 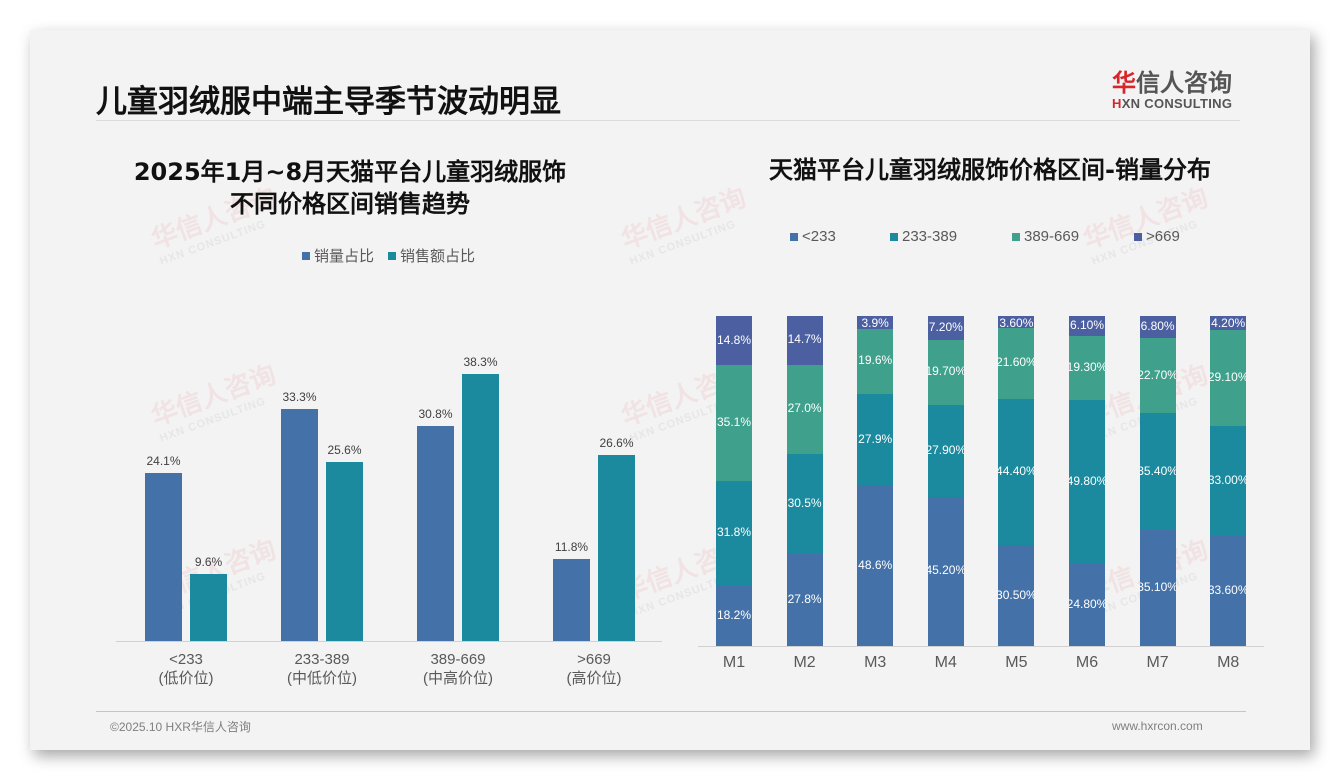 What do you see at coordinates (350, 172) in the screenshot?
I see `left-chart-title-line1: 2025年1月~8月天猫平台儿童羽绒服饰` at bounding box center [350, 172].